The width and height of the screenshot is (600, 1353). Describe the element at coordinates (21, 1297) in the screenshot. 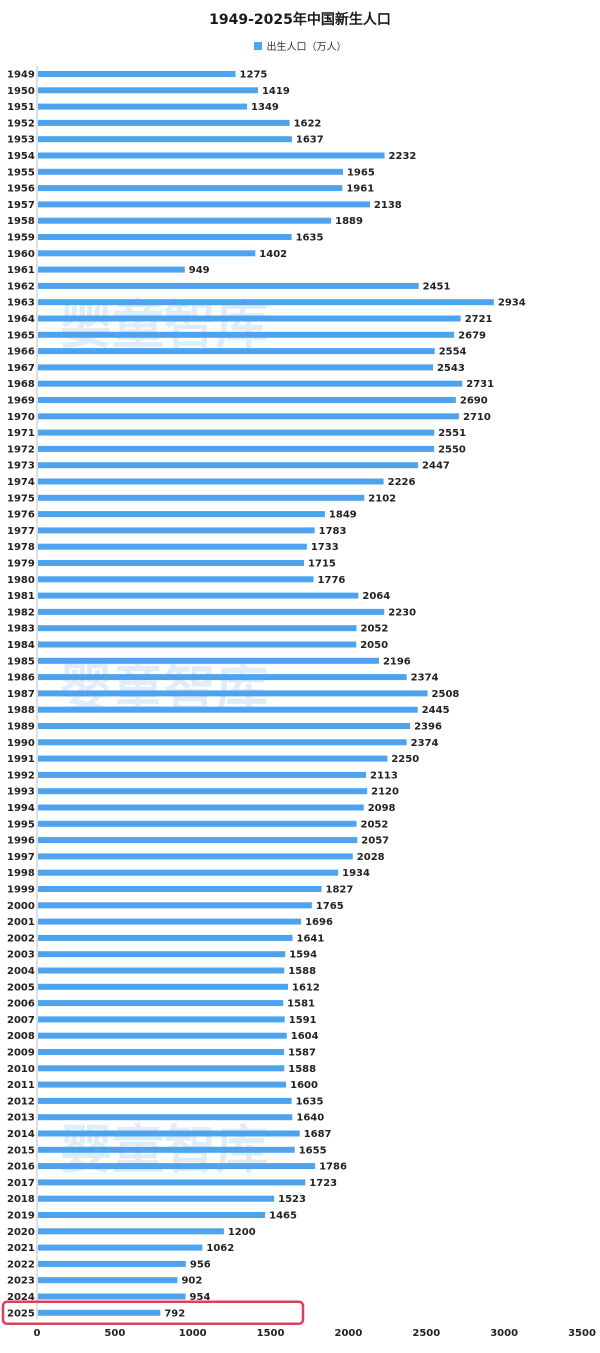

I see `category-tick-label: 2024` at that location.